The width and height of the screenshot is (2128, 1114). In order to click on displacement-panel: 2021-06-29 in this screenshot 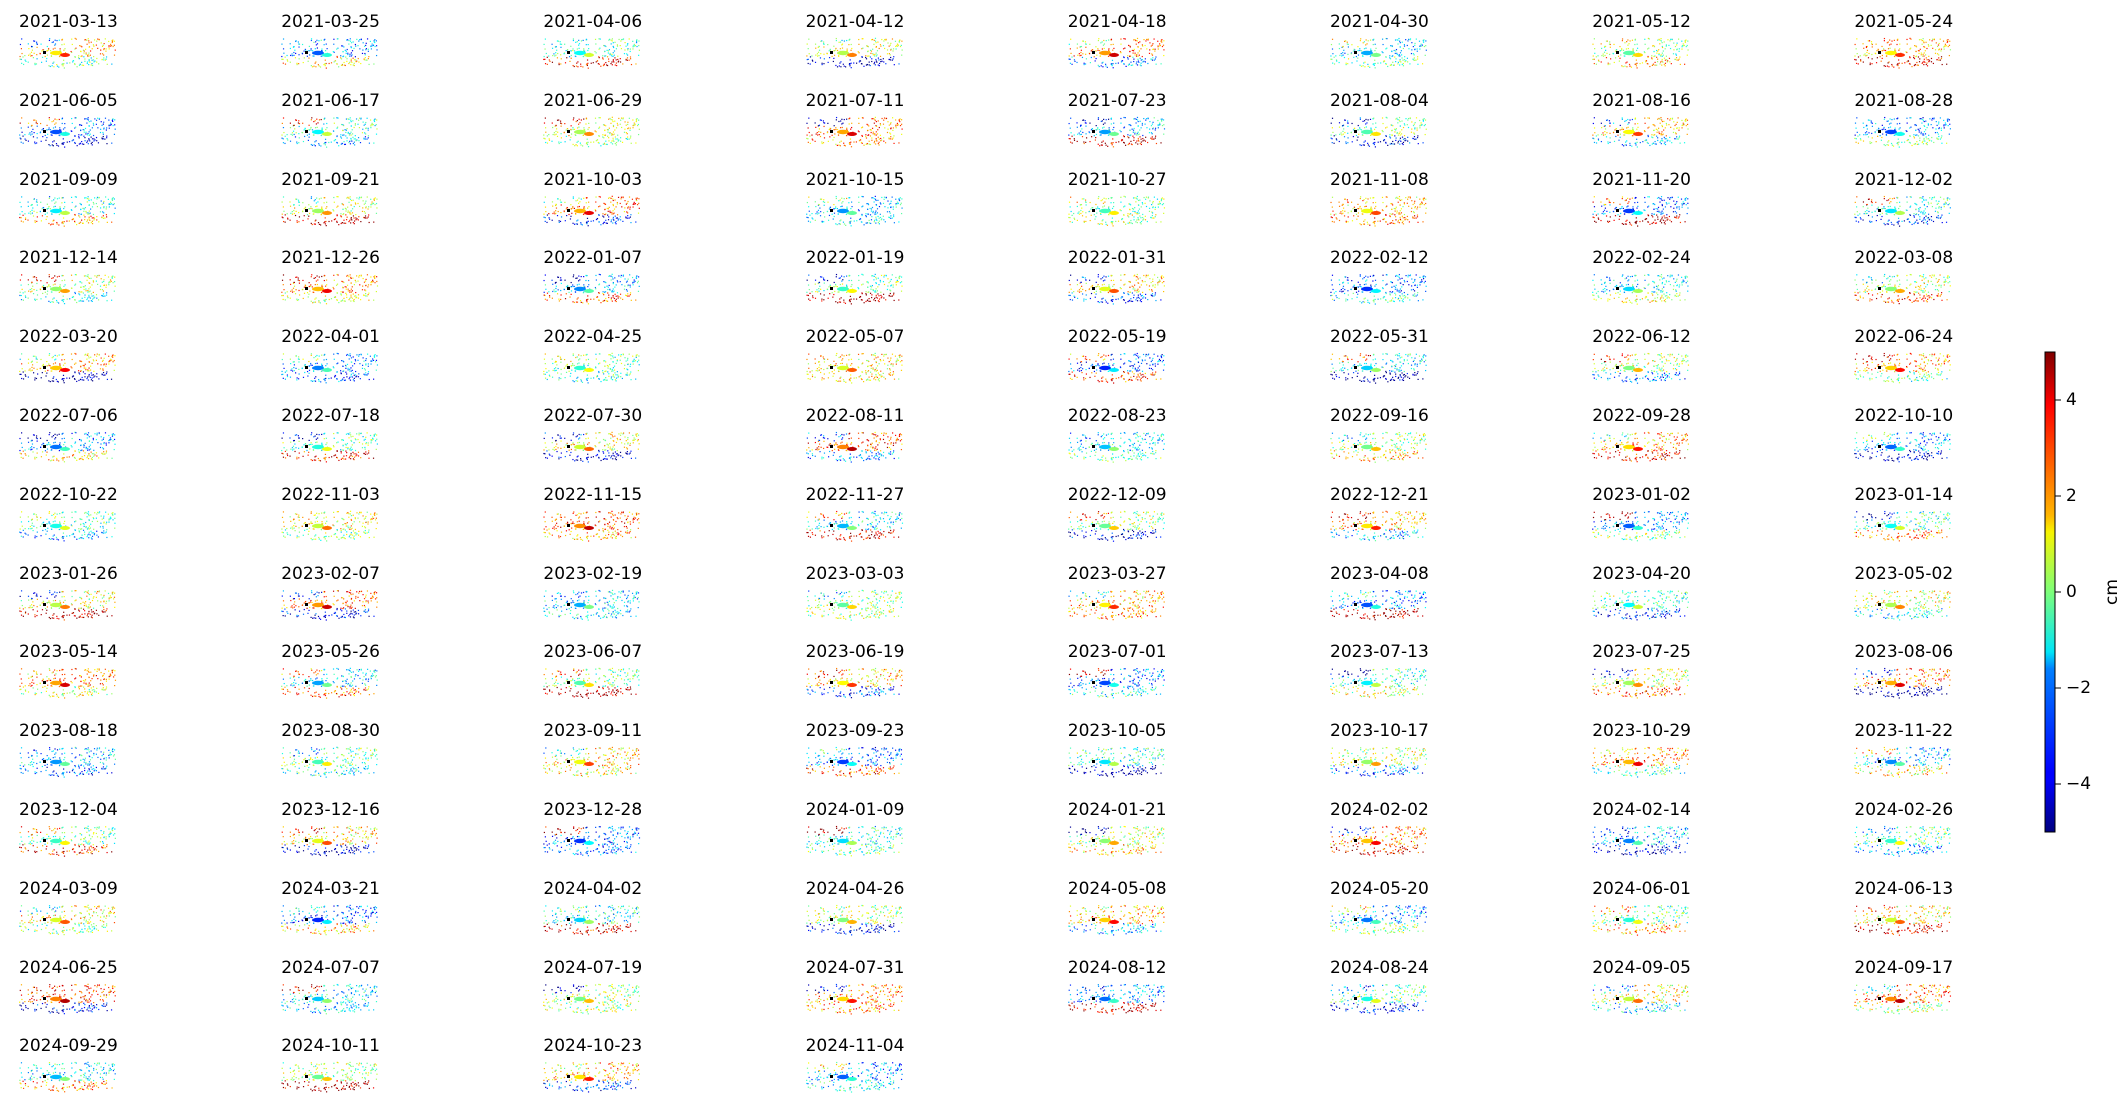, I will do `click(673, 130)`.